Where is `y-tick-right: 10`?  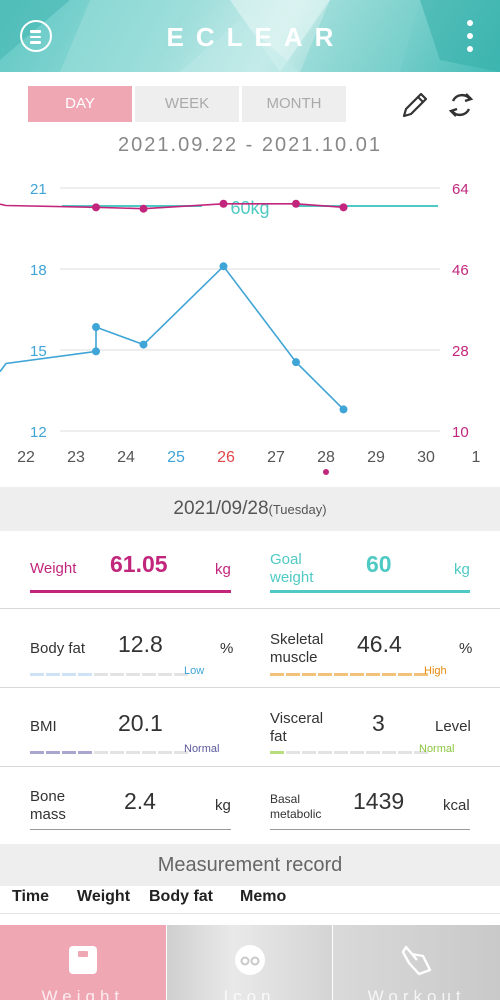 y-tick-right: 10 is located at coordinates (460, 432).